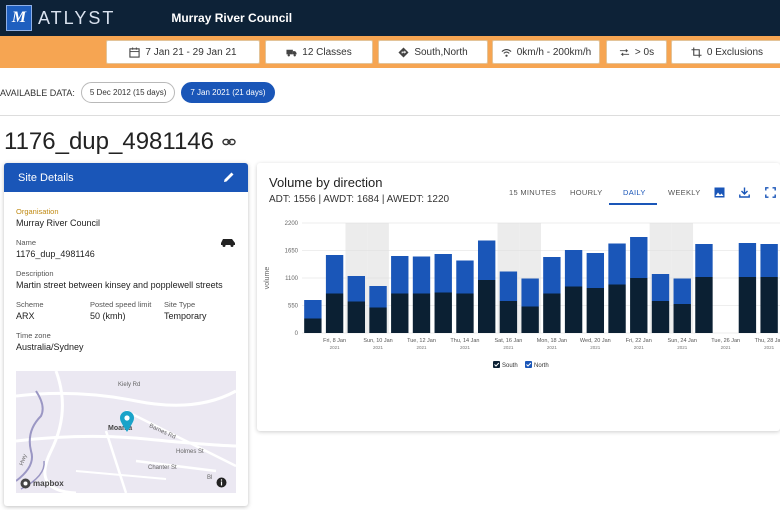 This screenshot has height=510, width=780. What do you see at coordinates (37, 211) in the screenshot?
I see `organisation-label: Organisation` at bounding box center [37, 211].